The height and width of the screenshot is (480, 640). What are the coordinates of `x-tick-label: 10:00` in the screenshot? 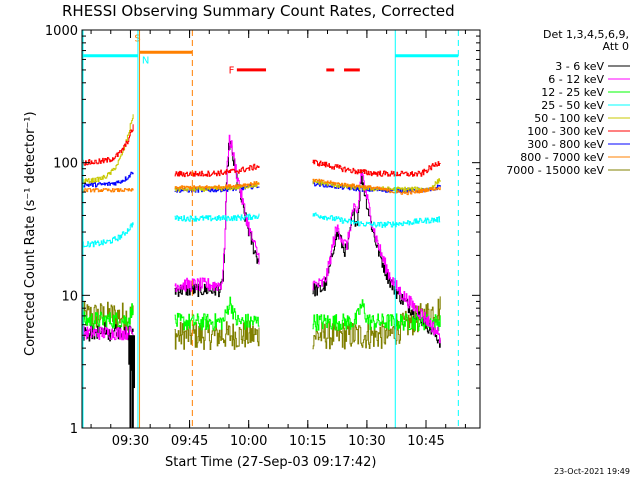 It's located at (248, 441).